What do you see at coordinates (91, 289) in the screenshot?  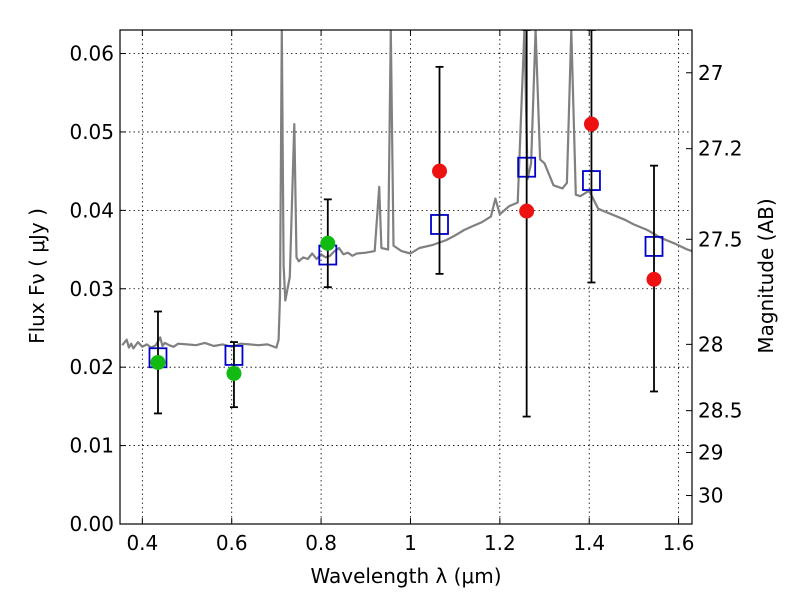 I see `y-tick-label: 0.03` at bounding box center [91, 289].